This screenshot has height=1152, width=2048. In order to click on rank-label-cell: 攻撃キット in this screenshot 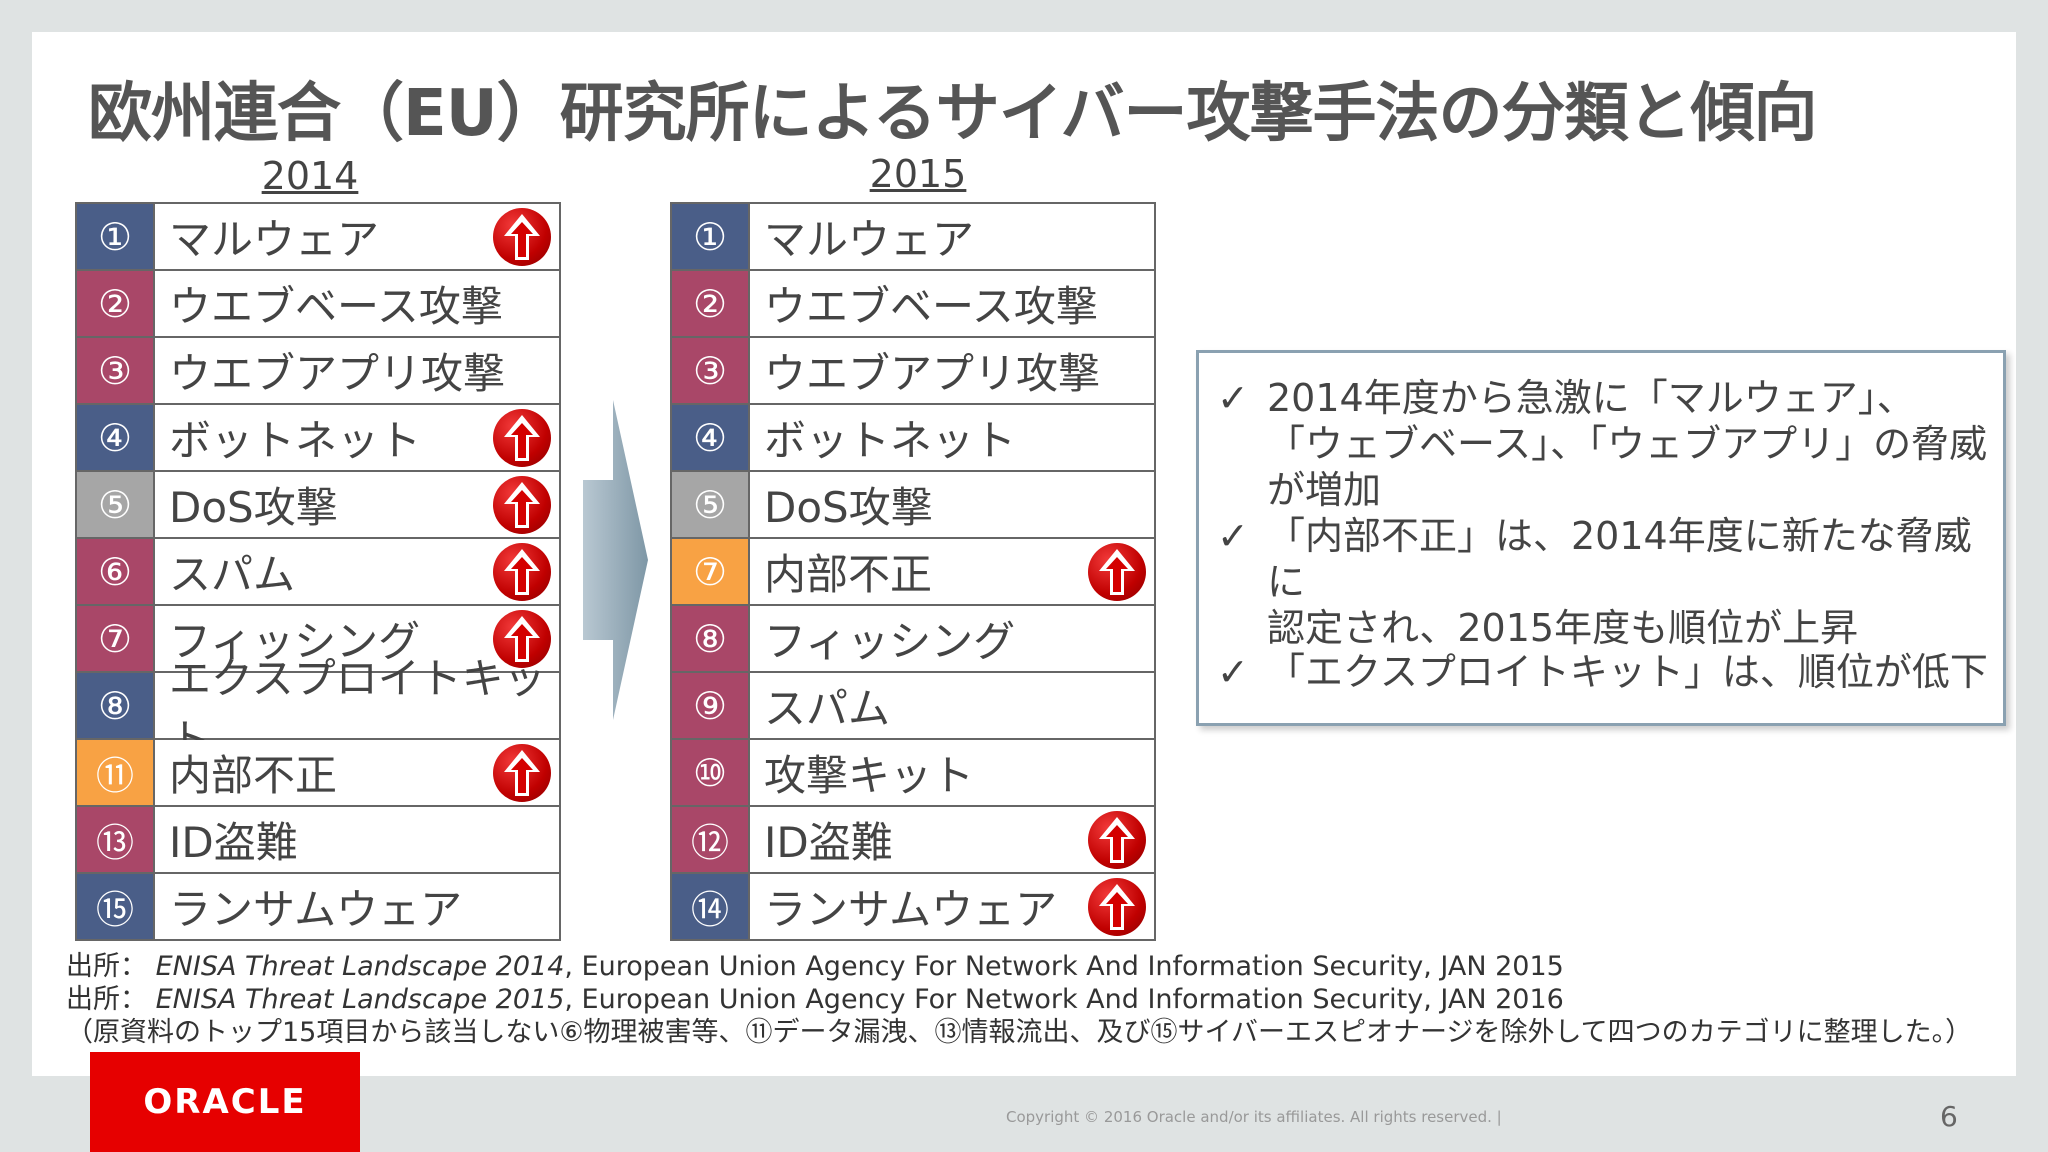, I will do `click(952, 772)`.